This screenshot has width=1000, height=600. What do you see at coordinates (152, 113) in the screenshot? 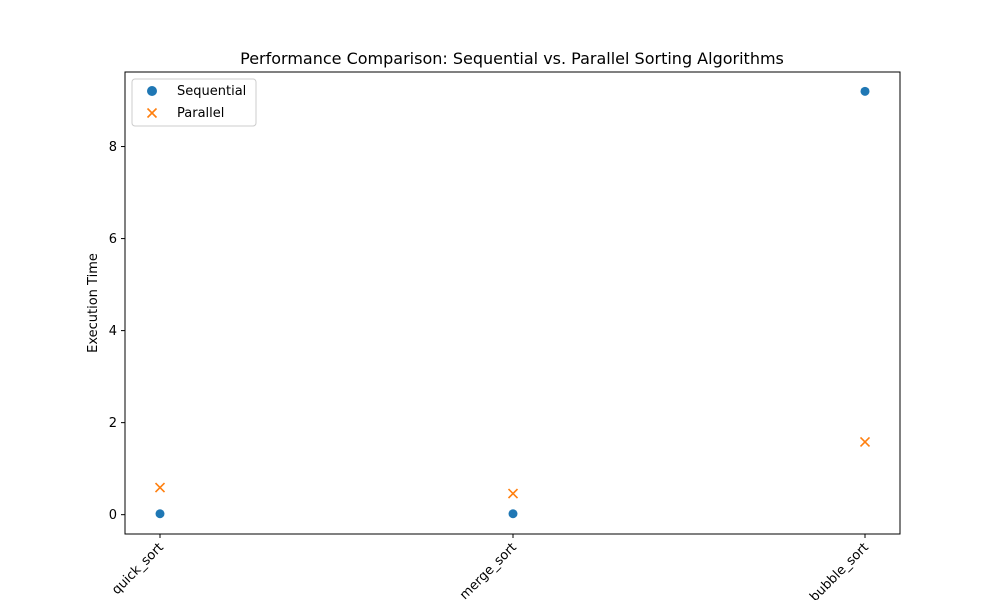
I see `legend-marker-parallel` at bounding box center [152, 113].